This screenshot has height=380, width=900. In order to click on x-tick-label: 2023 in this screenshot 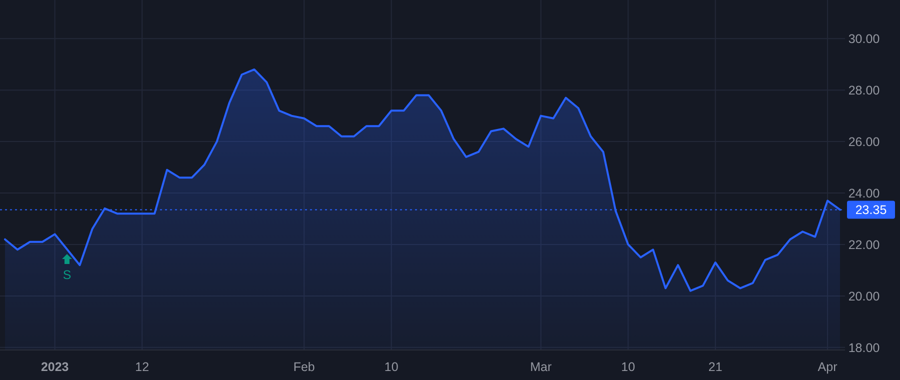, I will do `click(54, 367)`.